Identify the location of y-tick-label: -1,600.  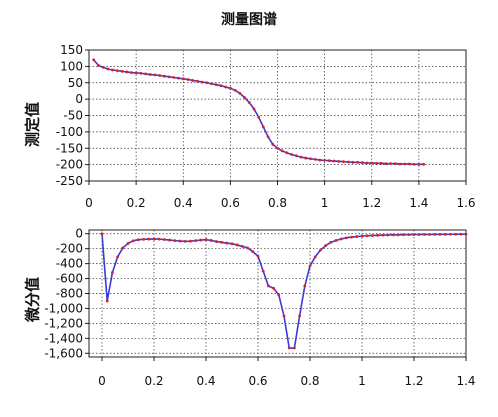
(63, 353).